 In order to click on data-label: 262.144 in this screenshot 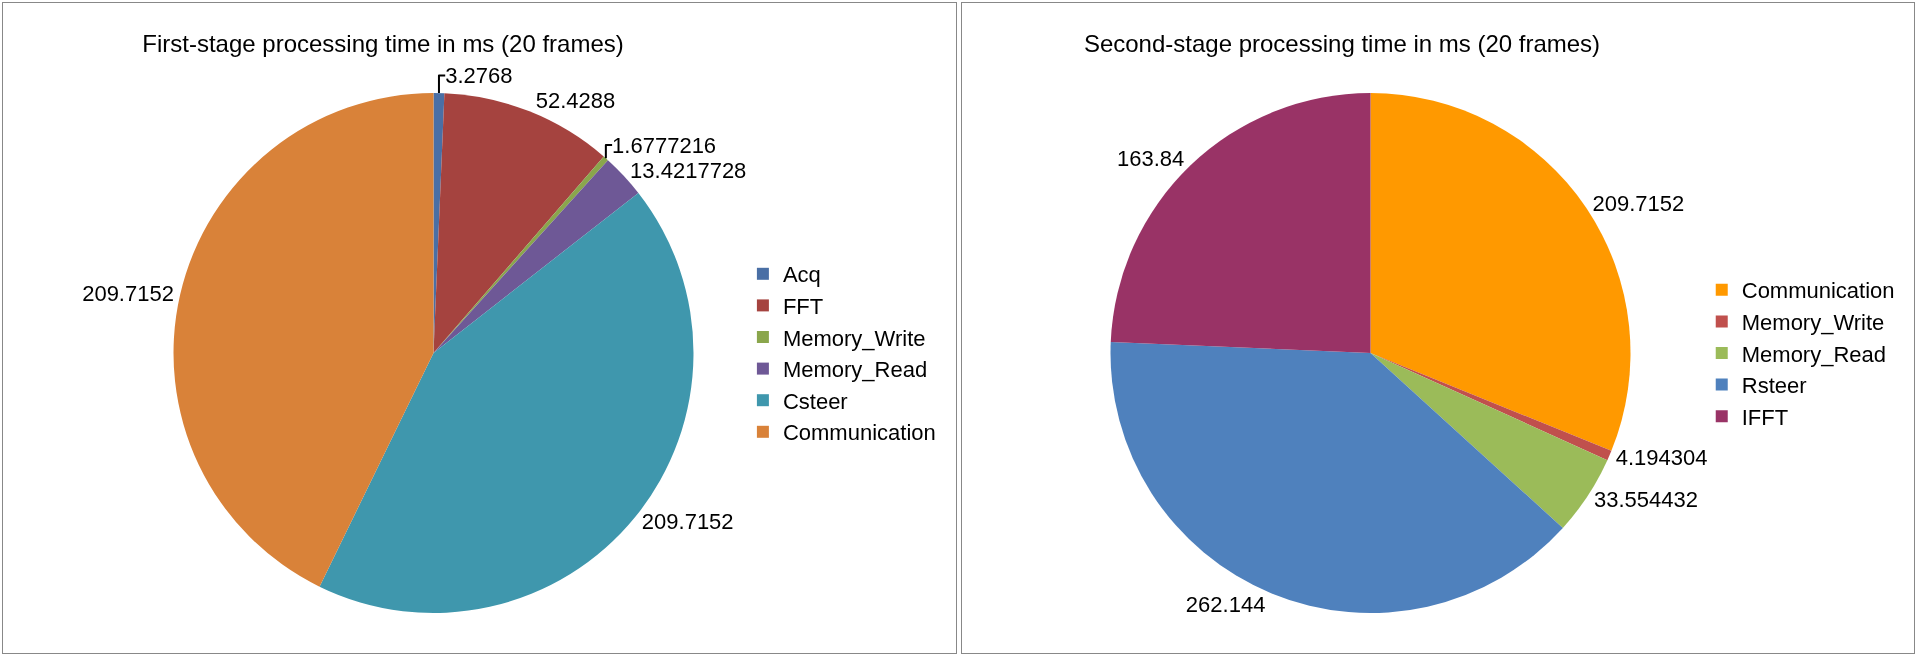, I will do `click(1225, 604)`.